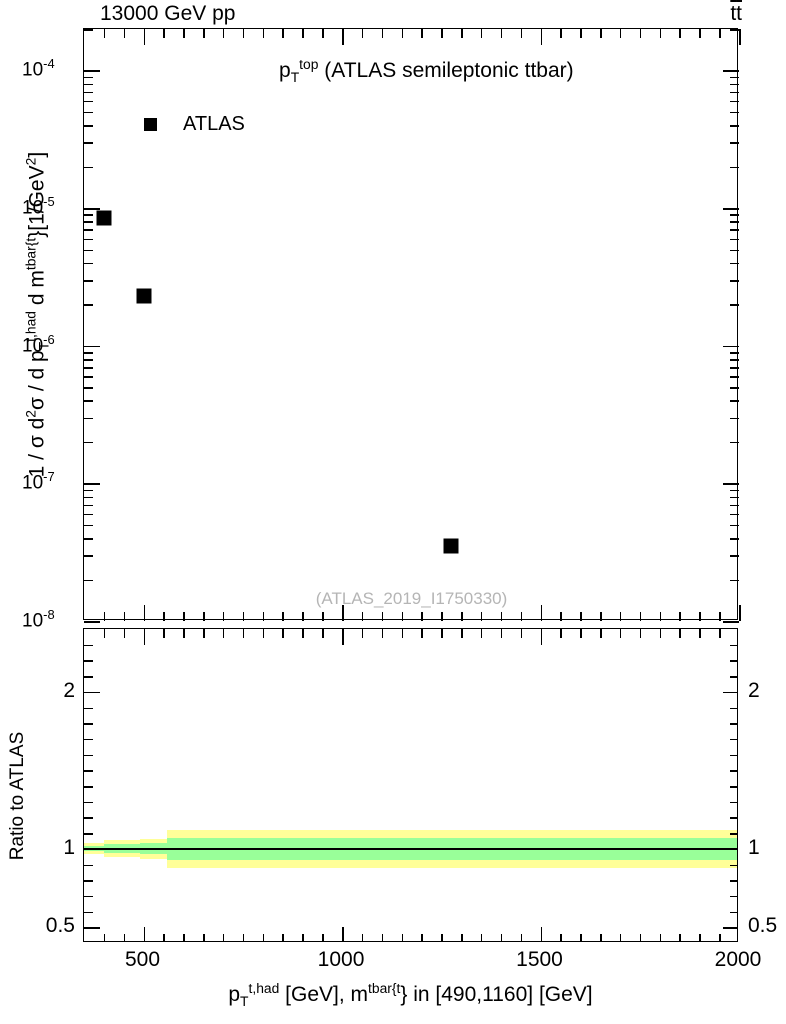 Image resolution: width=786 pixels, height=1024 pixels. What do you see at coordinates (730, 928) in the screenshot?
I see `ratio-major-tick-right` at bounding box center [730, 928].